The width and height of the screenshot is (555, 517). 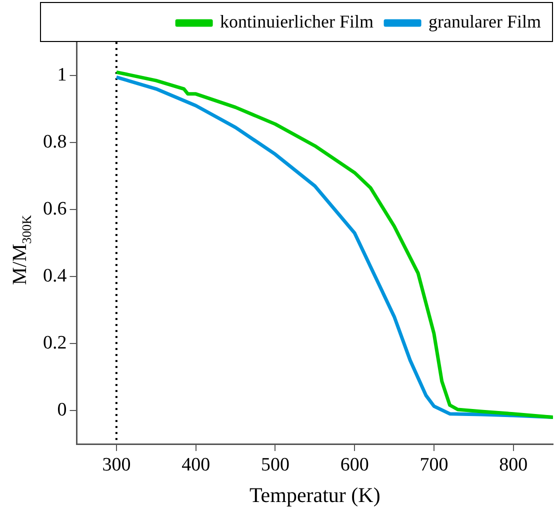 I want to click on x-tick-label: 400, so click(x=196, y=465).